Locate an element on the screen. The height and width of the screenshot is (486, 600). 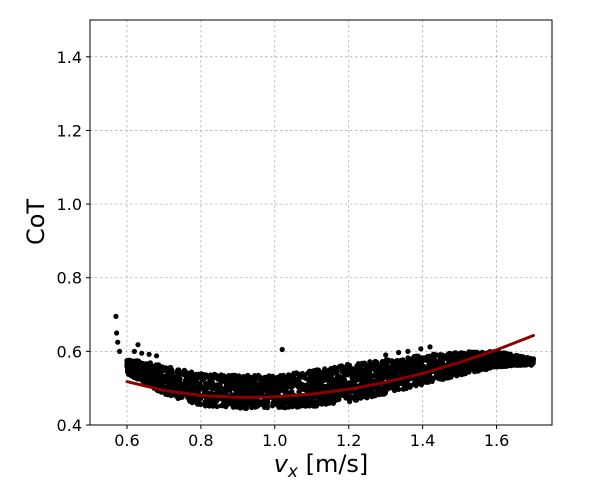
x-tick-label: 1.0 is located at coordinates (274, 440).